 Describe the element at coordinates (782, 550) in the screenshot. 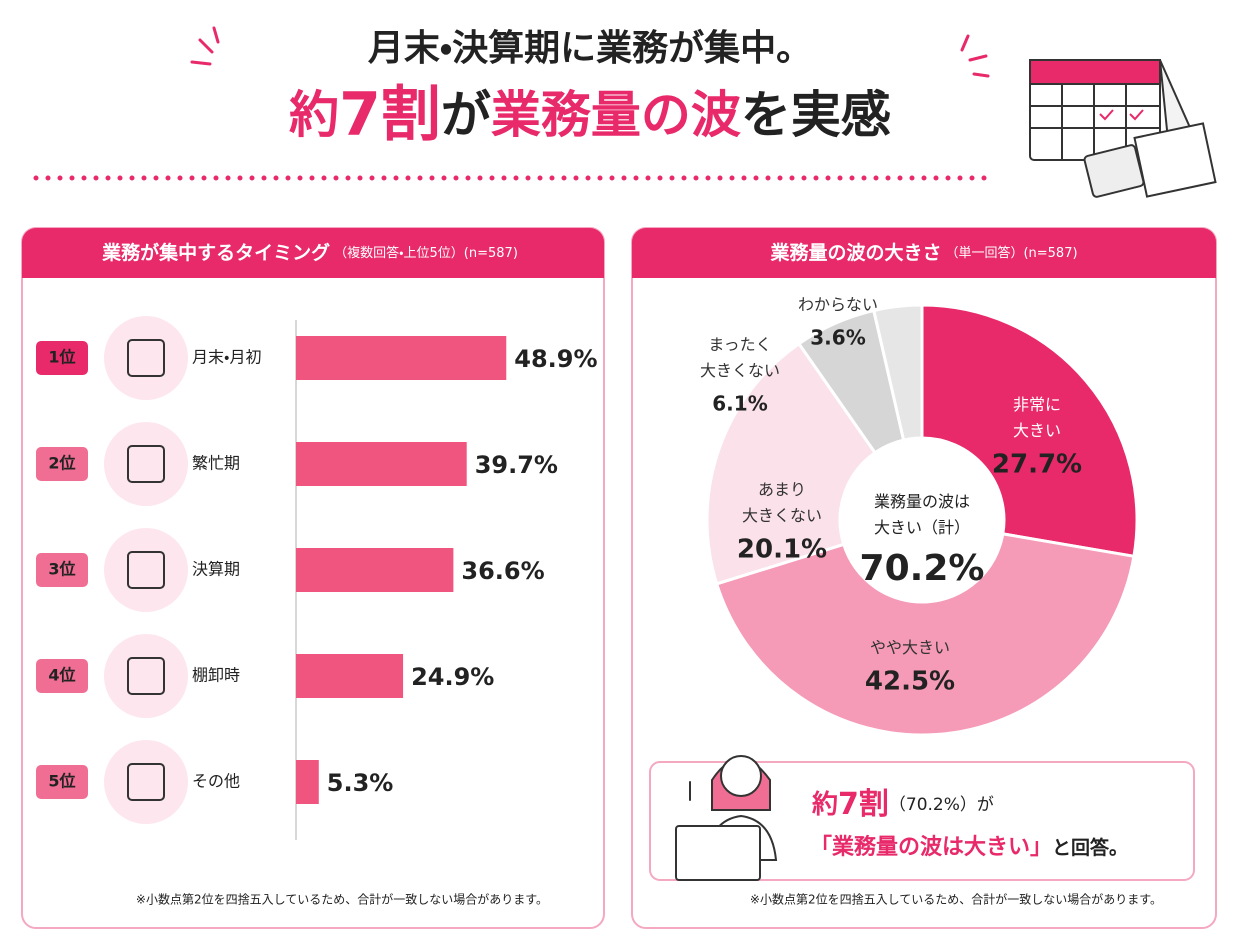

I see `value-label: 20.1%` at that location.